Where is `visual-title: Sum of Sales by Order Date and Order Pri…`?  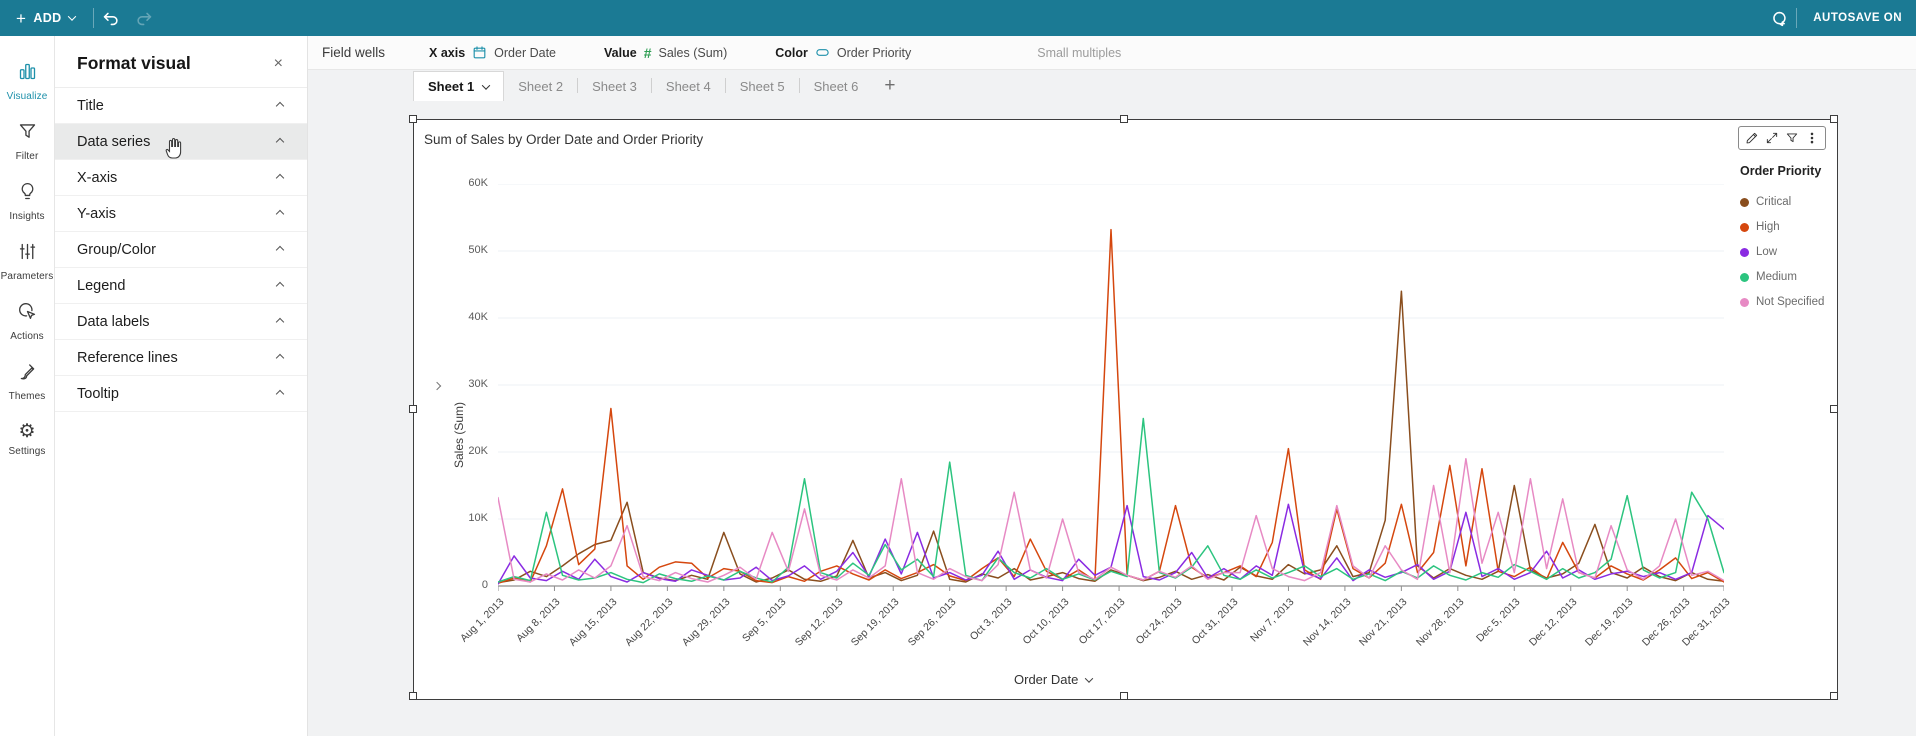 visual-title: Sum of Sales by Order Date and Order Pri… is located at coordinates (564, 139).